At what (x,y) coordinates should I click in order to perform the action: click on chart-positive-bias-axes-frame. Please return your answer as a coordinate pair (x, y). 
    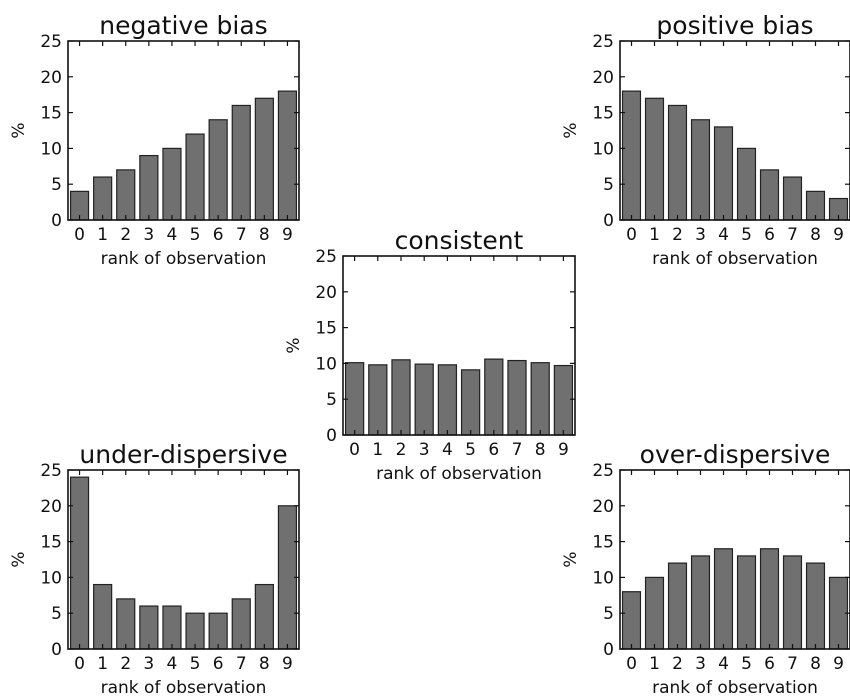
    Looking at the image, I should click on (734, 130).